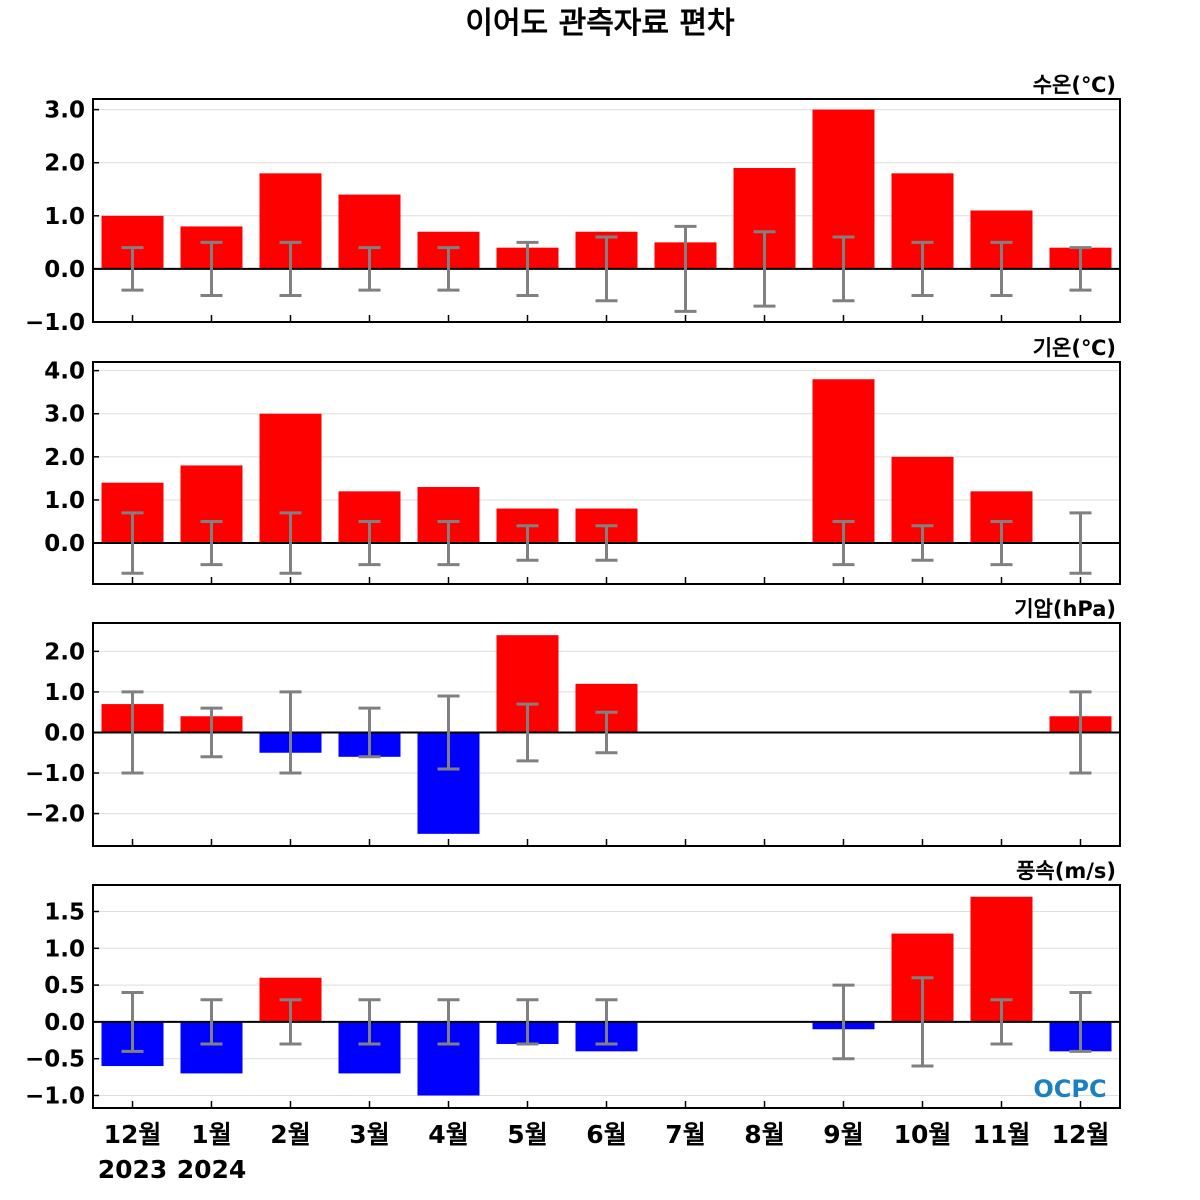  Describe the element at coordinates (64, 372) in the screenshot. I see `y-tick-label: 4.0` at that location.